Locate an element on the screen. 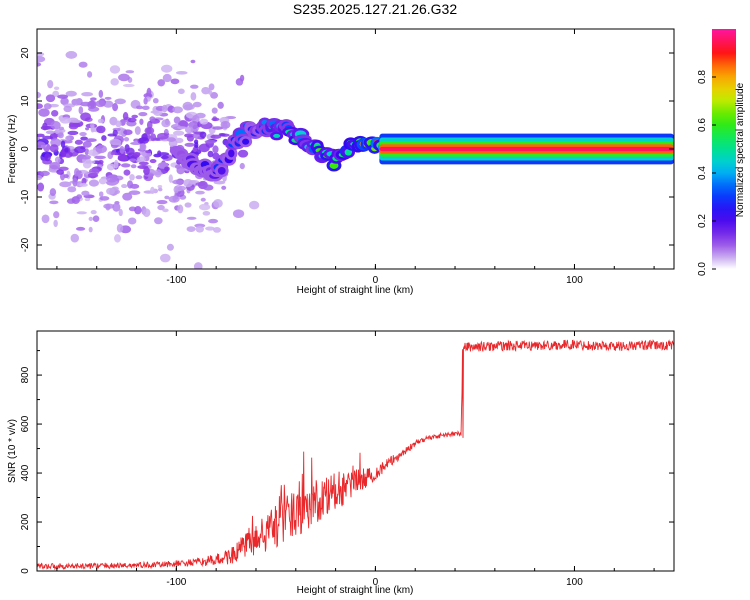 Image resolution: width=750 pixels, height=600 pixels. colorbar: 0.0 0.2 0.4 0.6 0.8 is located at coordinates (716, 152).